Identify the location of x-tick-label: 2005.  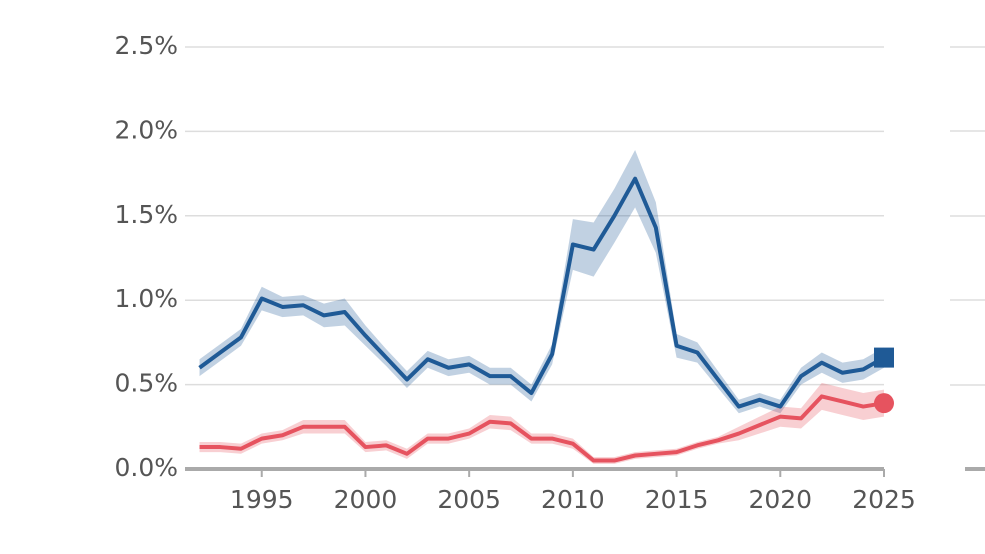
(469, 499).